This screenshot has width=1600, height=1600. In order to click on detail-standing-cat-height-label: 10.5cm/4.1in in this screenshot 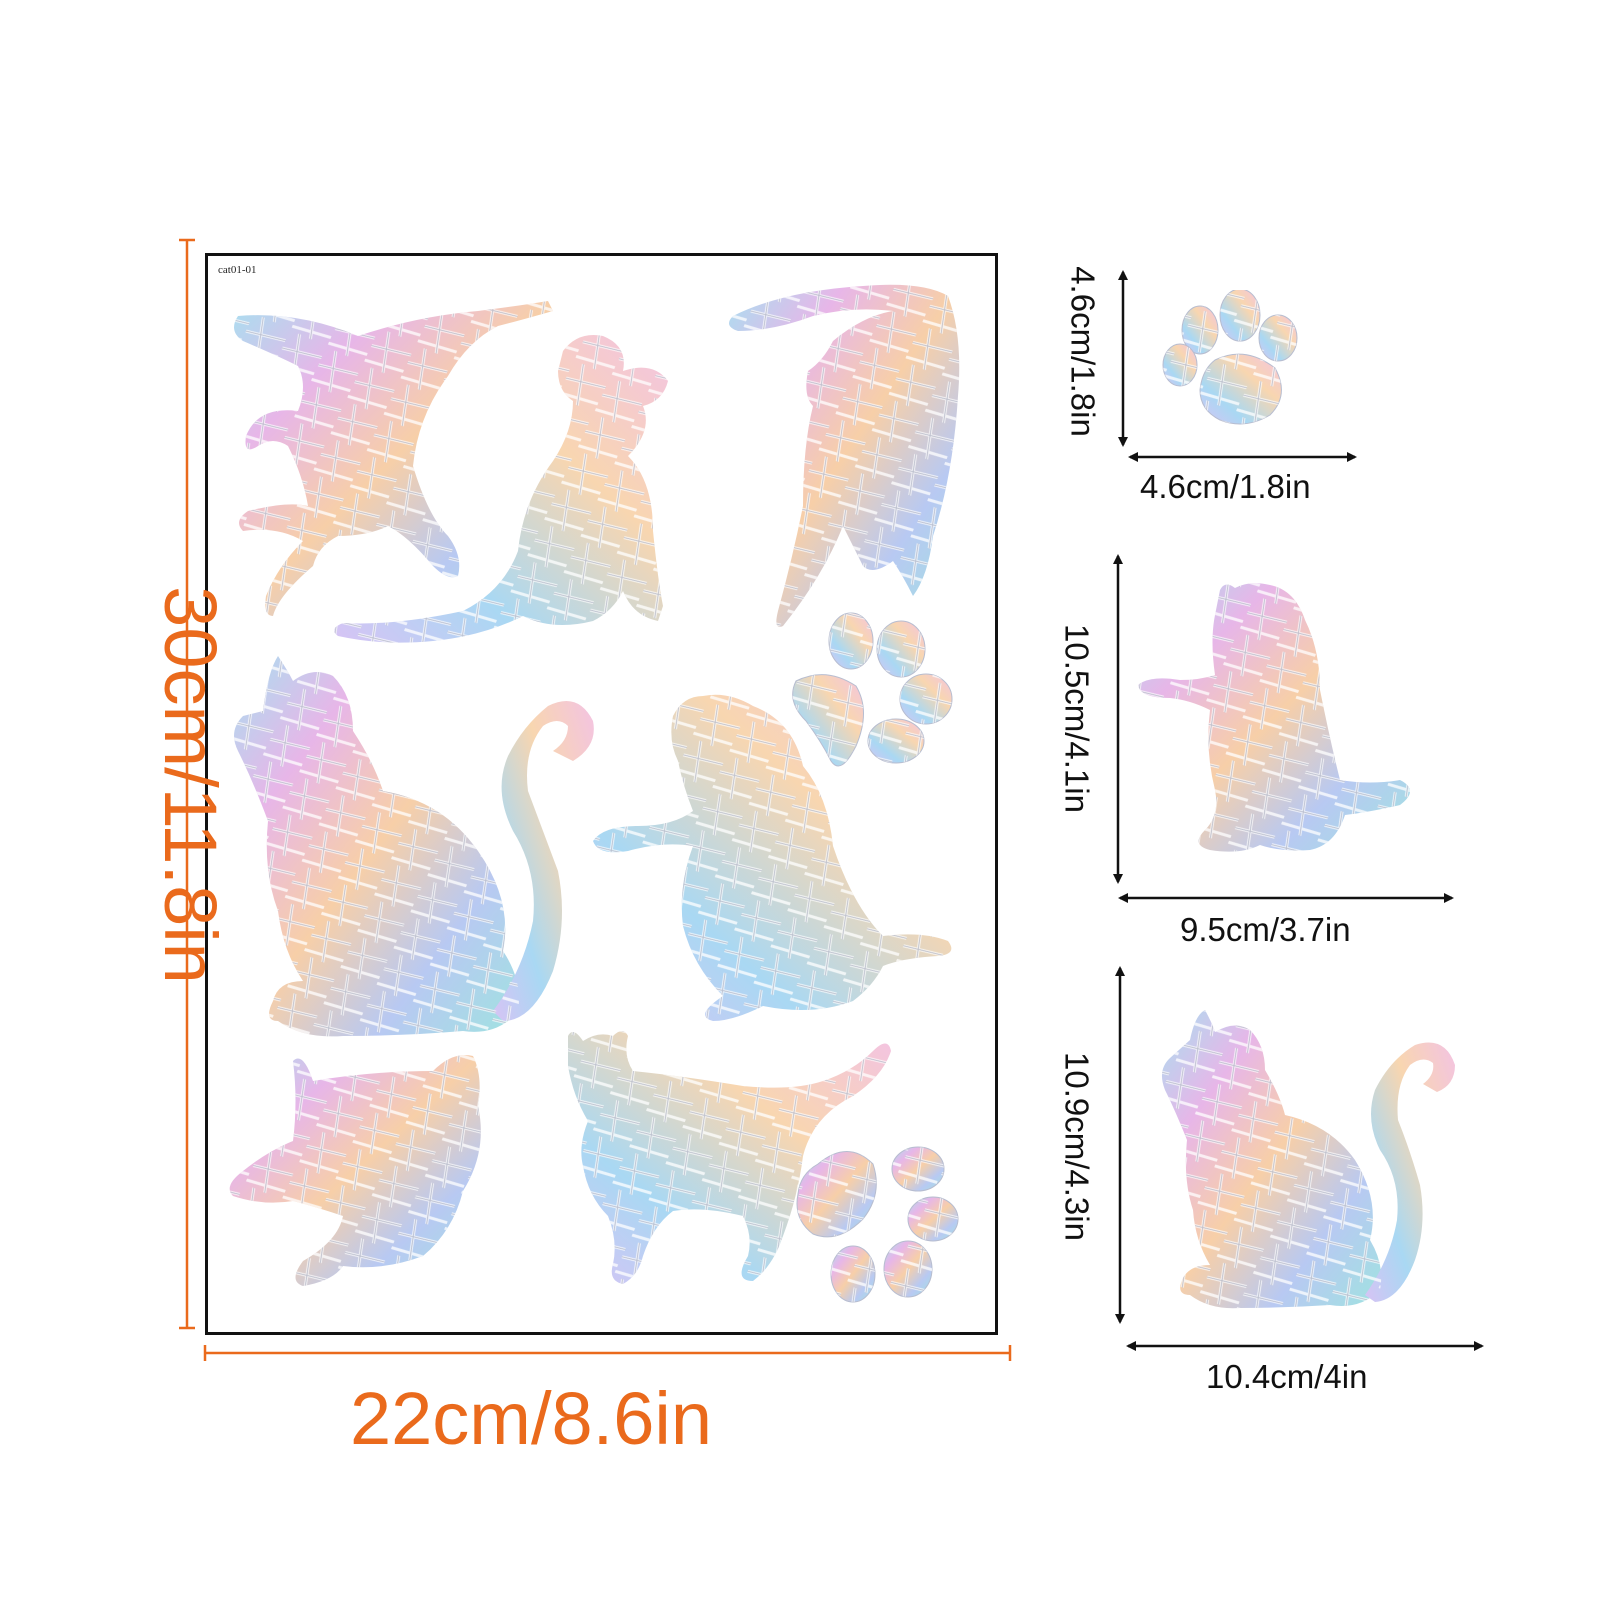, I will do `click(1077, 718)`.